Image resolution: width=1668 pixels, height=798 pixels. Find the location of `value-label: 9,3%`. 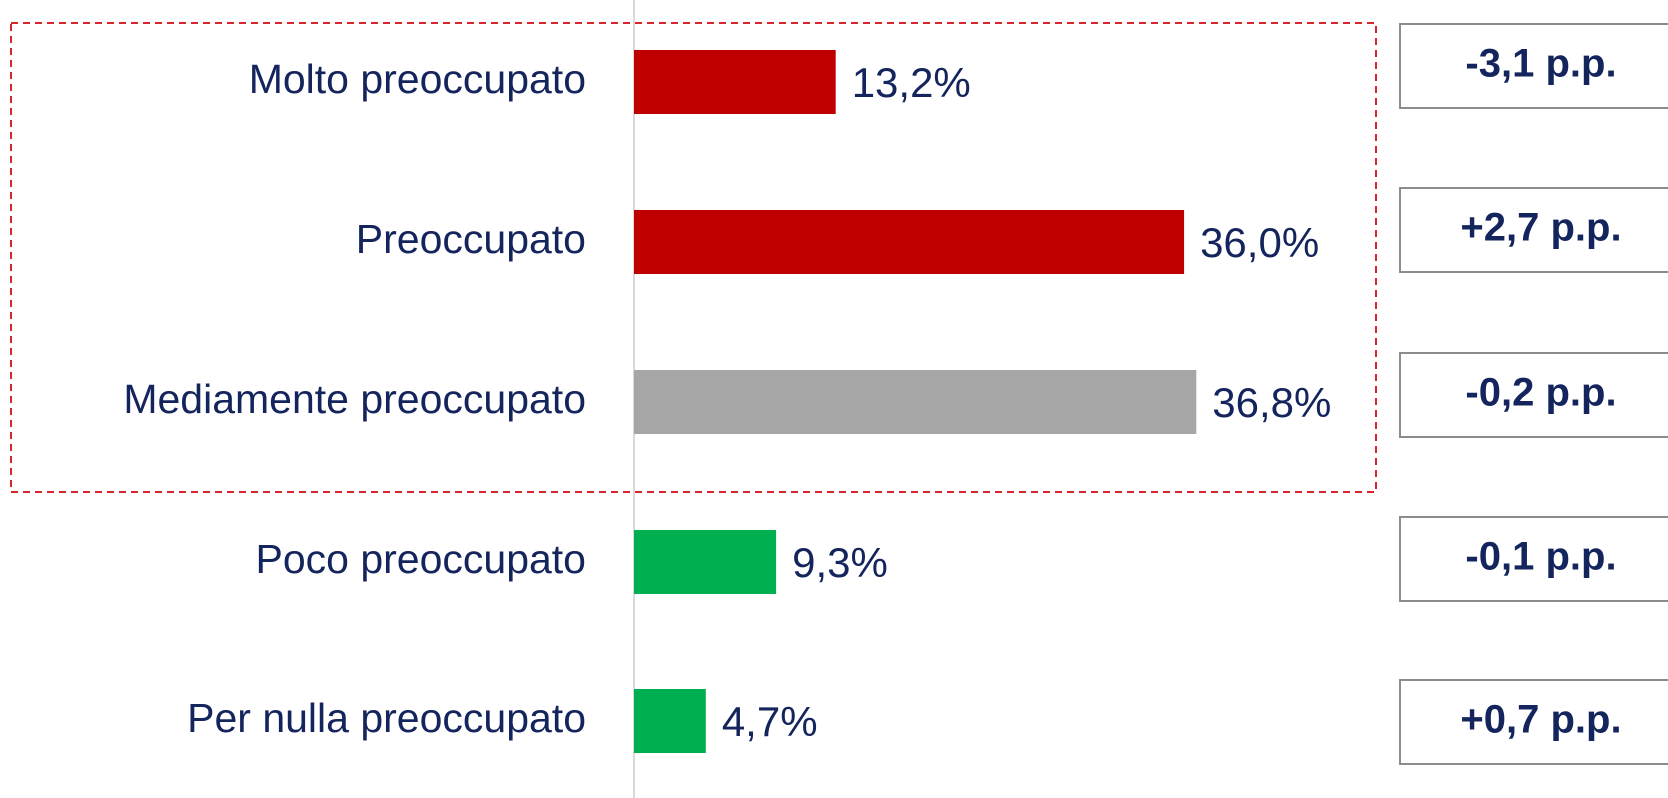

value-label: 9,3% is located at coordinates (840, 562).